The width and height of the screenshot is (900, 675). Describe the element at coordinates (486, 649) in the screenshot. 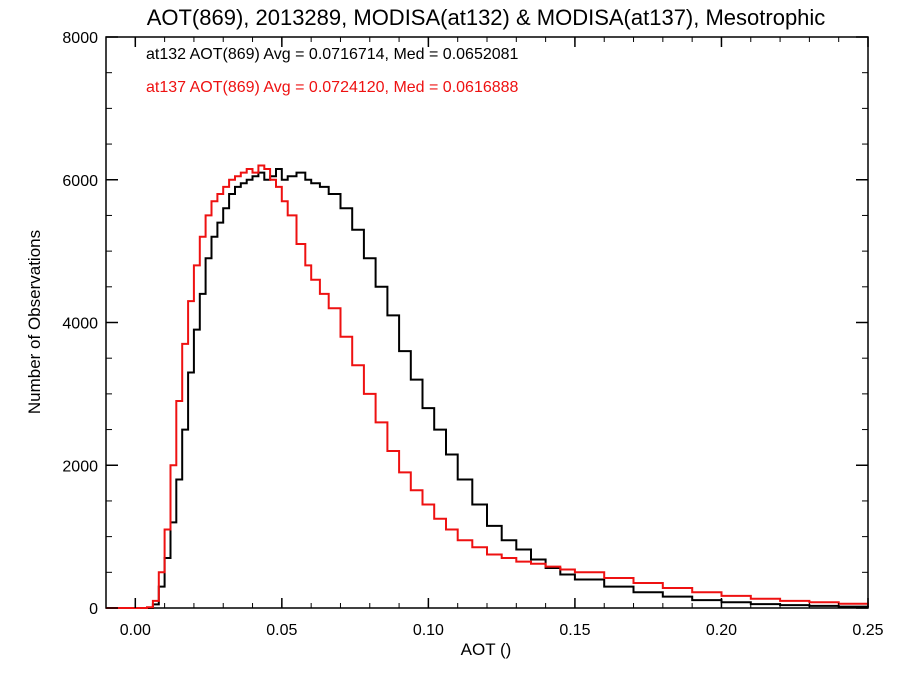

I see `x-axis-label: AOT ()` at that location.